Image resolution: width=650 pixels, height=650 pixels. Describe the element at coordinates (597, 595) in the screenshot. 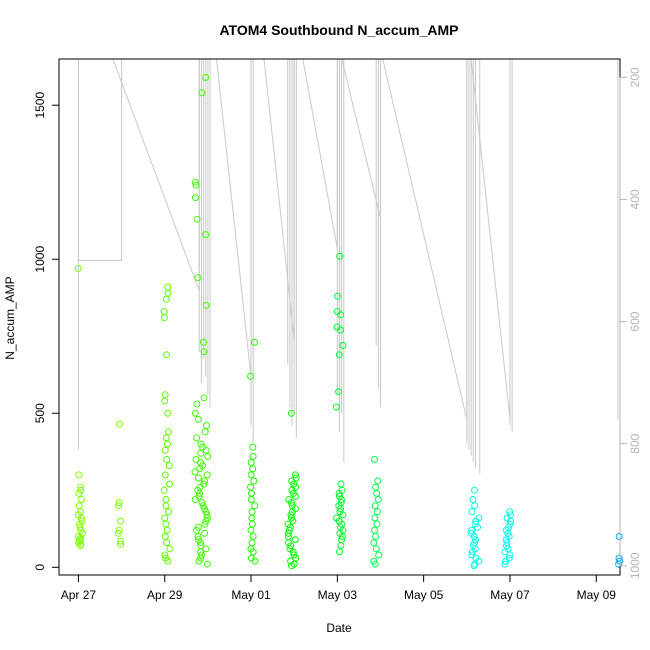

I see `x-tick-label: May 09` at that location.